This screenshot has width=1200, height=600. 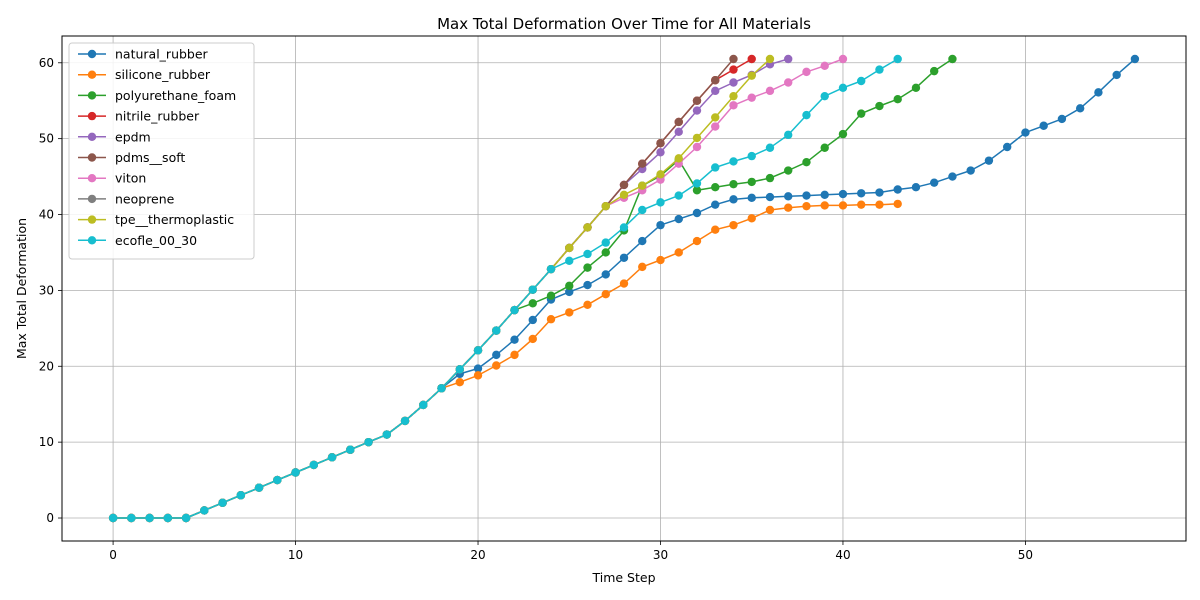 What do you see at coordinates (21, 288) in the screenshot?
I see `y-axis-label: Max Total Deformation` at bounding box center [21, 288].